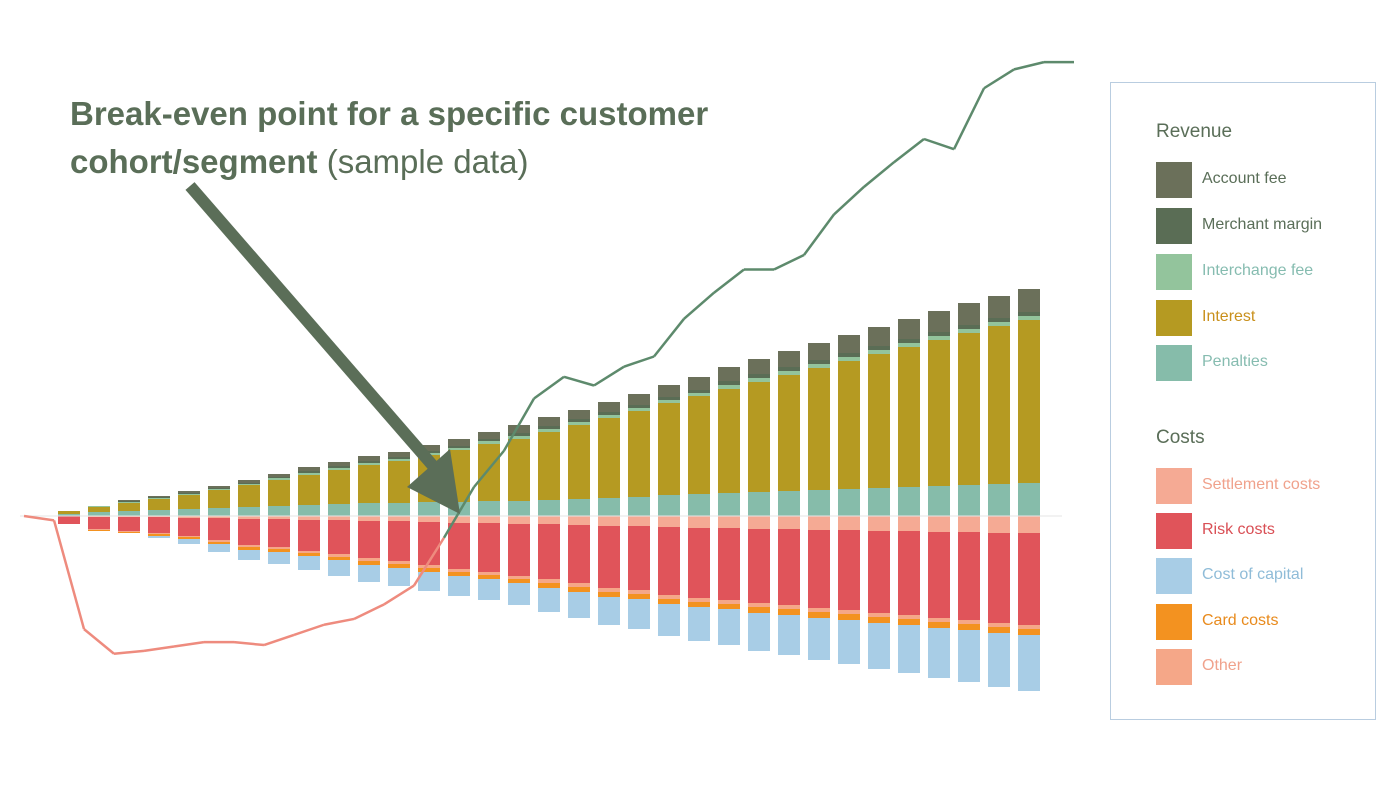  Describe the element at coordinates (1258, 270) in the screenshot. I see `interchange-fee-label: Interchange fee` at that location.